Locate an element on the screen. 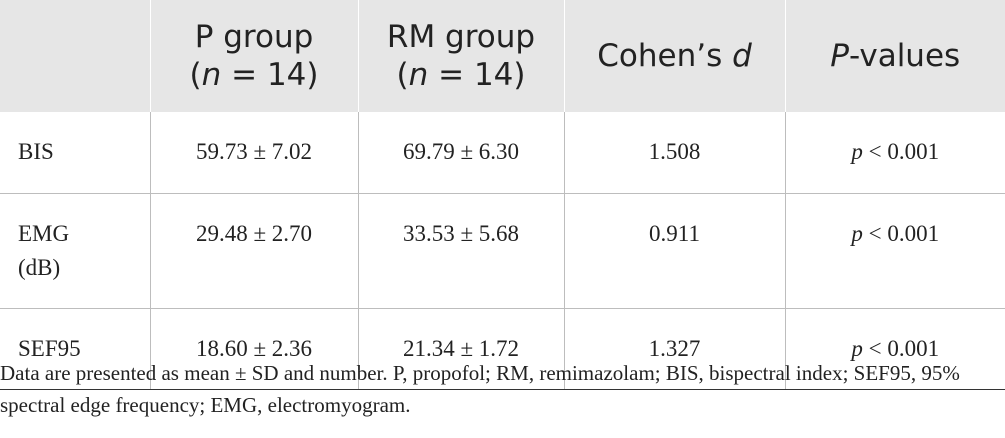 The width and height of the screenshot is (1005, 438). row-label-cell: EMG (dB) is located at coordinates (75, 251).